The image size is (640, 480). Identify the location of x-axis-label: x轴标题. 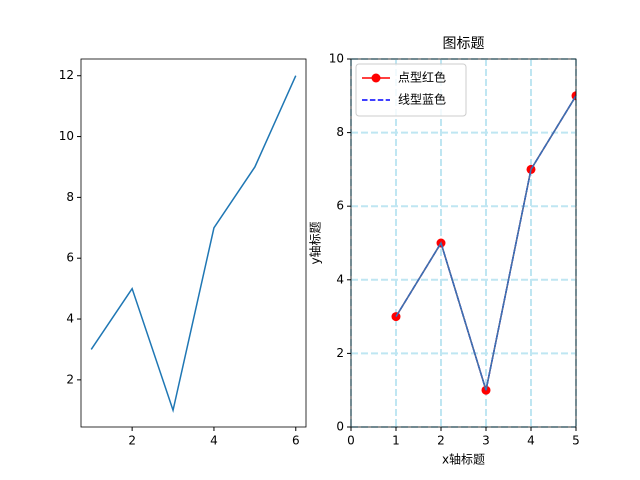
(463, 459).